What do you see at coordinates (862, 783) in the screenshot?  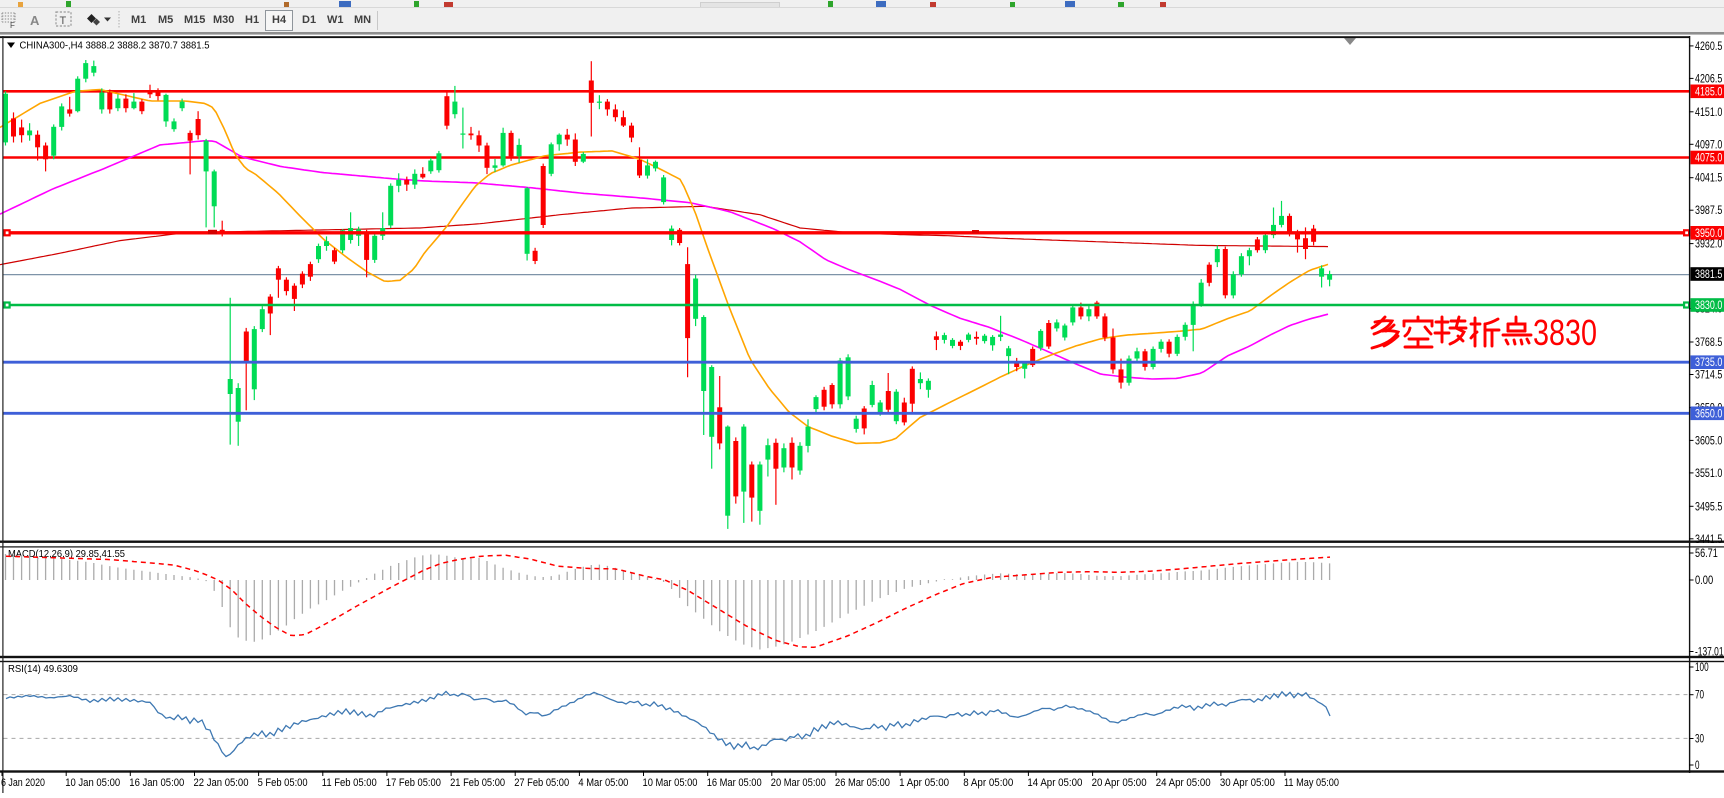 I see `svg-text: 26 Mar 05:00` at bounding box center [862, 783].